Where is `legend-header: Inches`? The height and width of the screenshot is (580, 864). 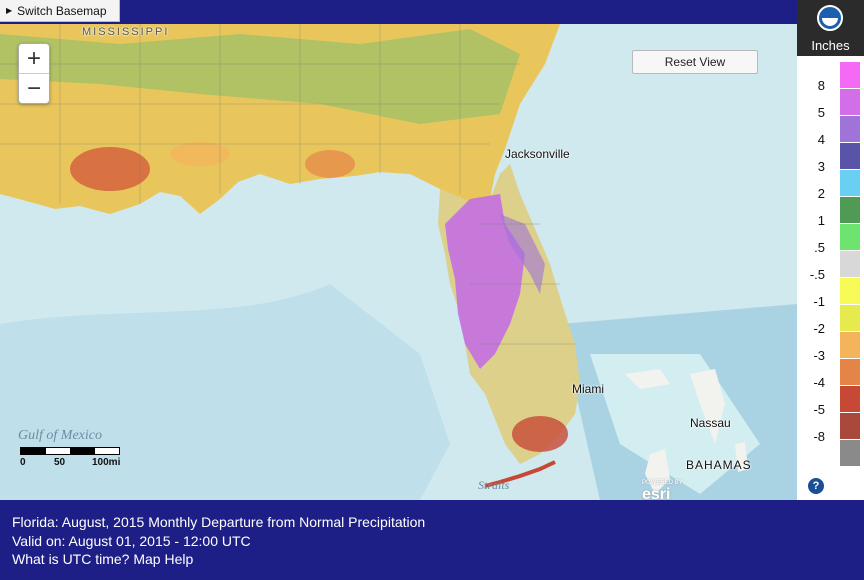
legend-header: Inches is located at coordinates (830, 28).